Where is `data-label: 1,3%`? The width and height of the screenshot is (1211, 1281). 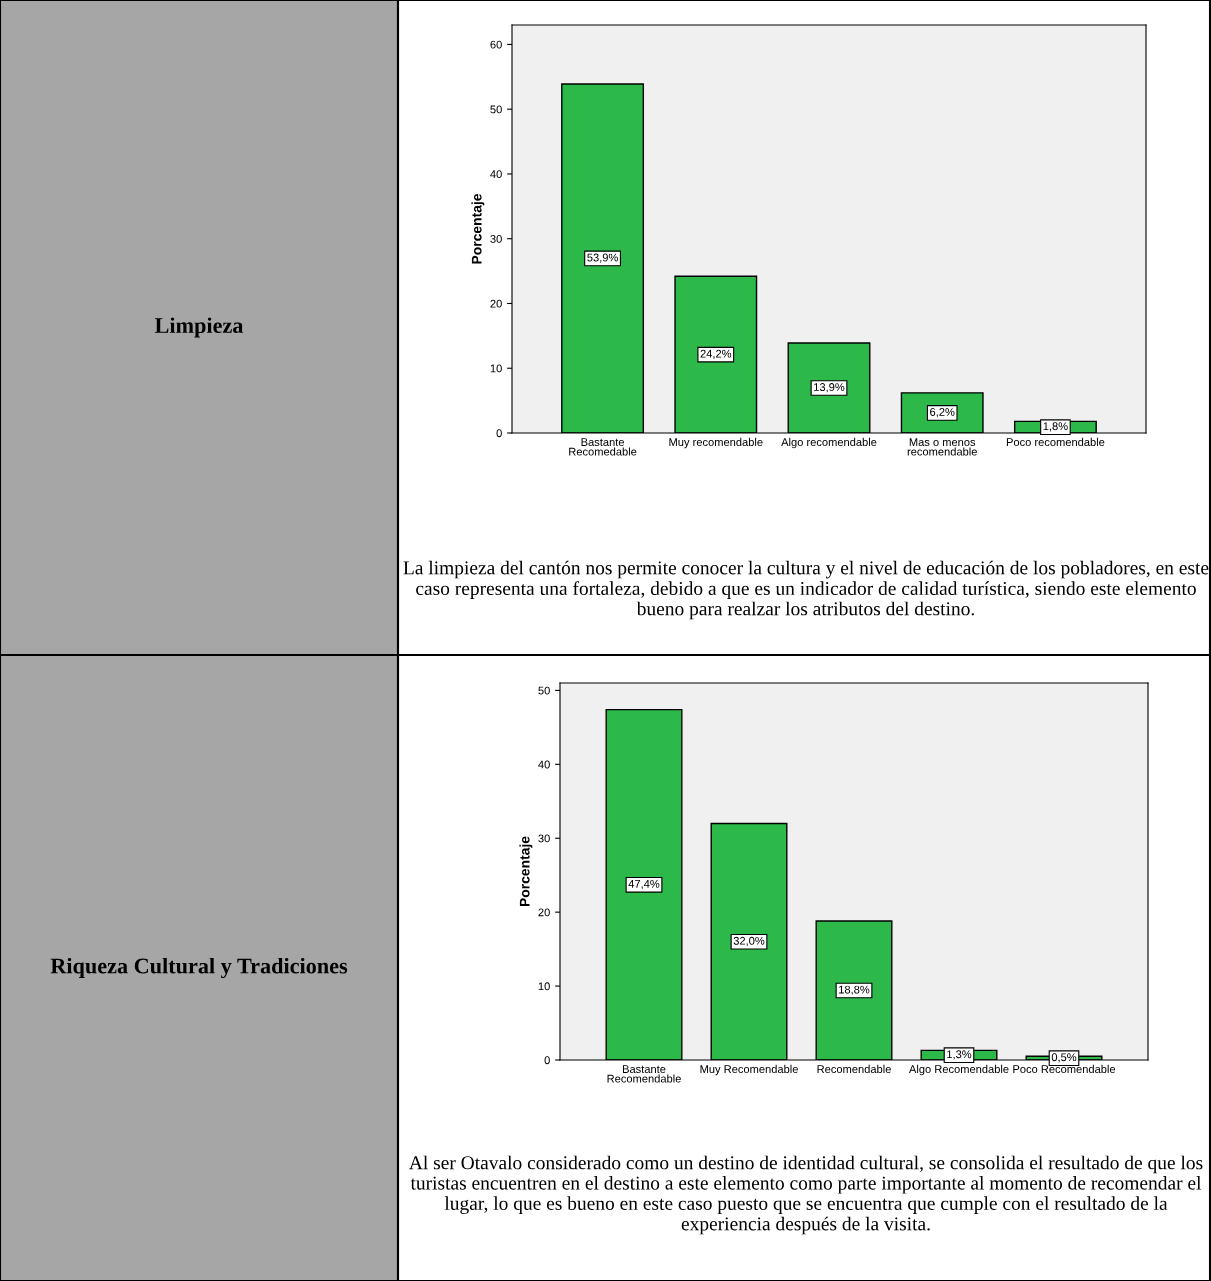
data-label: 1,3% is located at coordinates (959, 1055).